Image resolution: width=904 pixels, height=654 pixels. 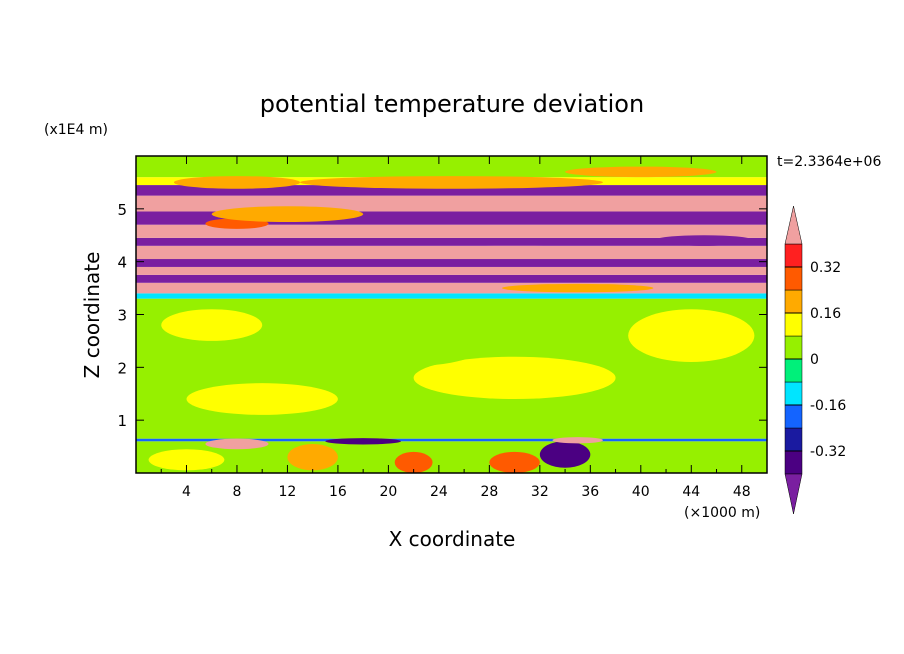 I want to click on colorbar-arrow-bottom, so click(x=793, y=494).